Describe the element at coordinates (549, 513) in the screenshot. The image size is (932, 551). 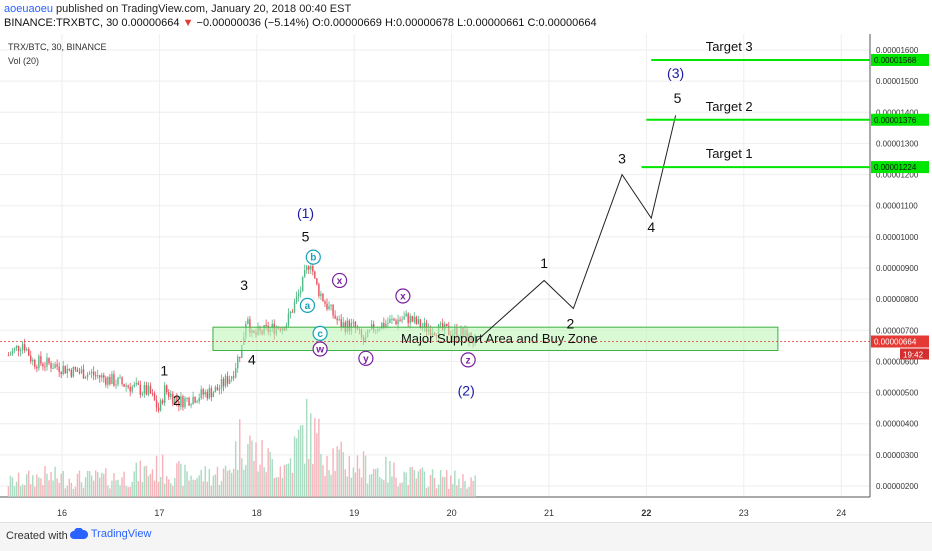
I see `x-tick-label: 21` at that location.